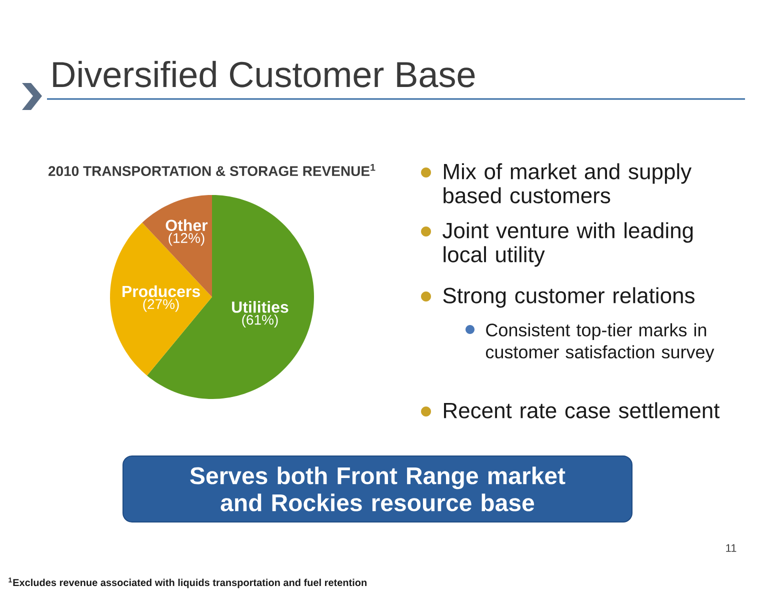 This screenshot has width=759, height=600. What do you see at coordinates (187, 225) in the screenshot?
I see `slice-label: Other` at bounding box center [187, 225].